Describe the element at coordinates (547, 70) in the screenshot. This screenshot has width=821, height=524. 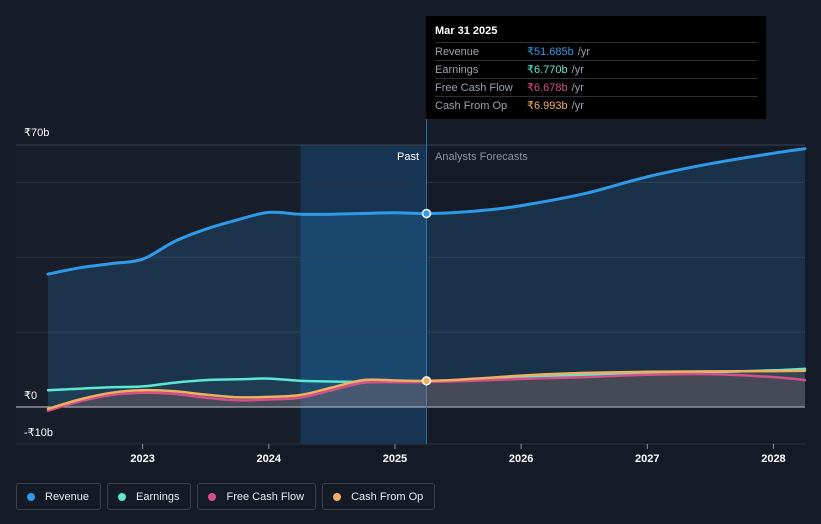
I see `tooltip-value: ₹6.770b` at that location.